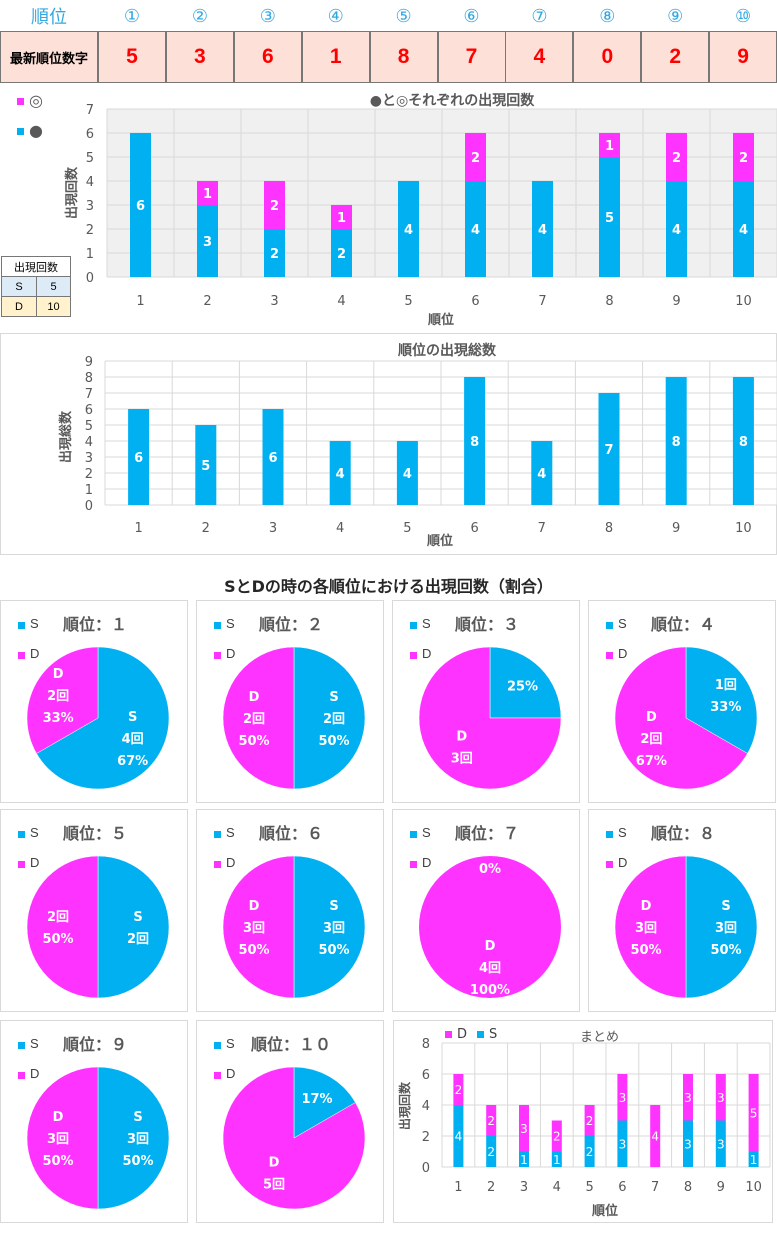 The width and height of the screenshot is (777, 1243). Describe the element at coordinates (721, 1144) in the screenshot. I see `data-label: 3` at that location.